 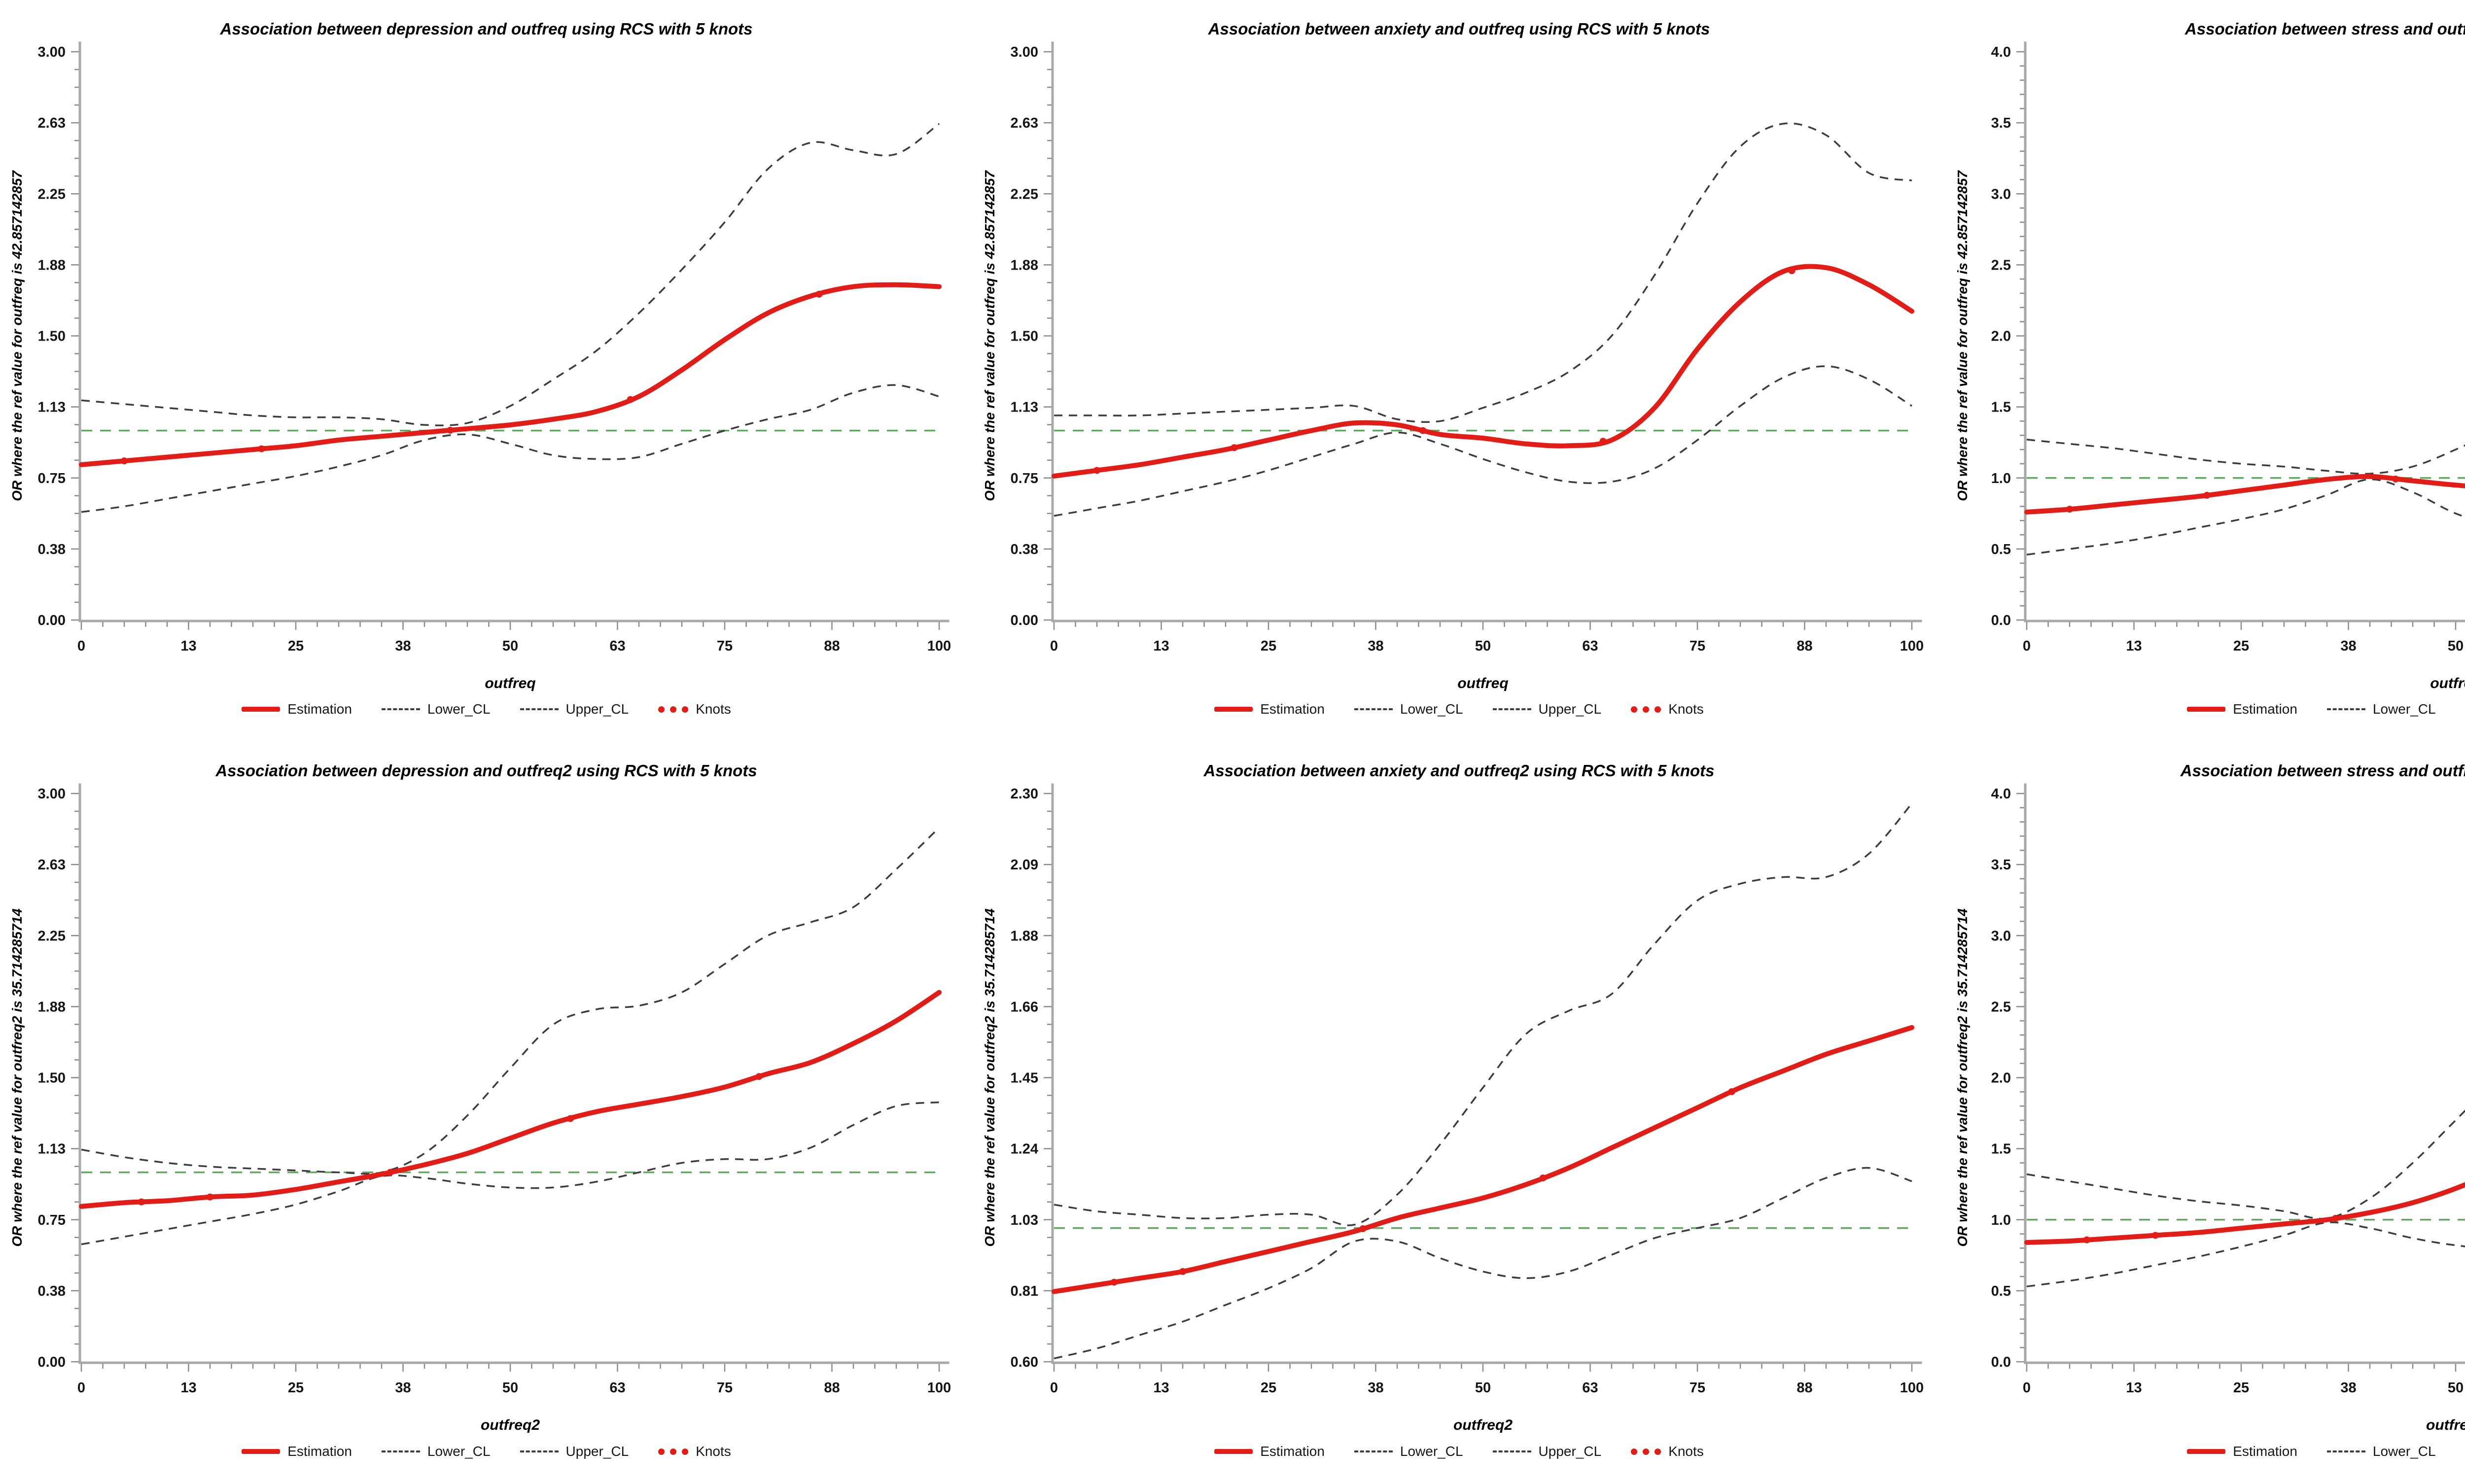 I want to click on y-tick-label: 0.81, so click(x=1024, y=1291).